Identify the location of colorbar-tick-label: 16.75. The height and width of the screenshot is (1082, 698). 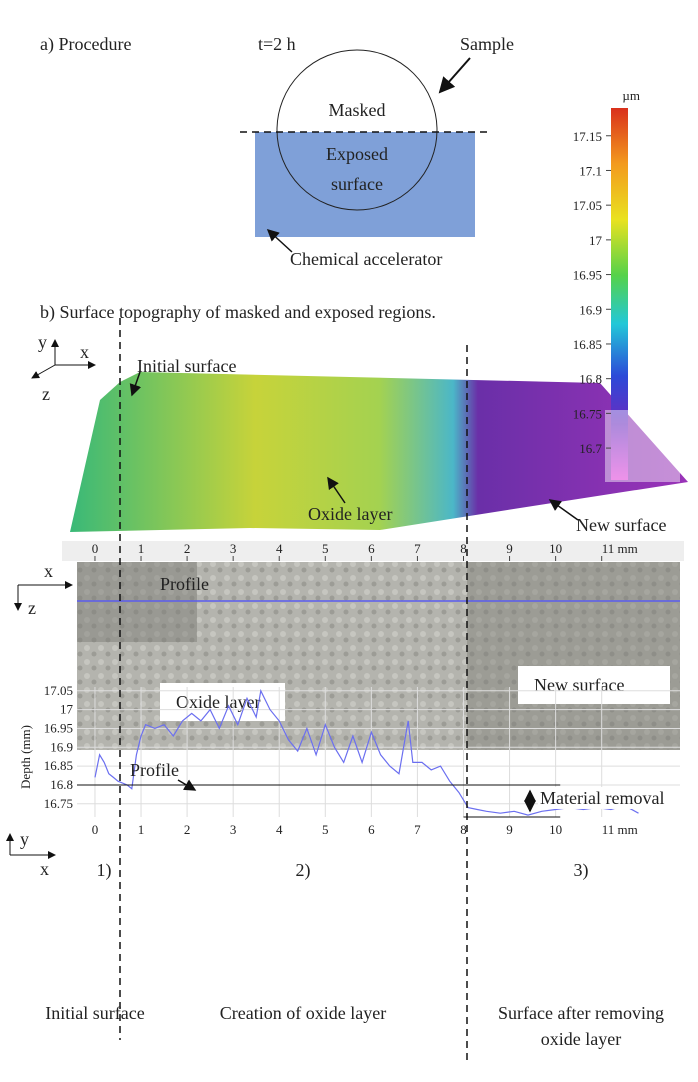
(587, 413).